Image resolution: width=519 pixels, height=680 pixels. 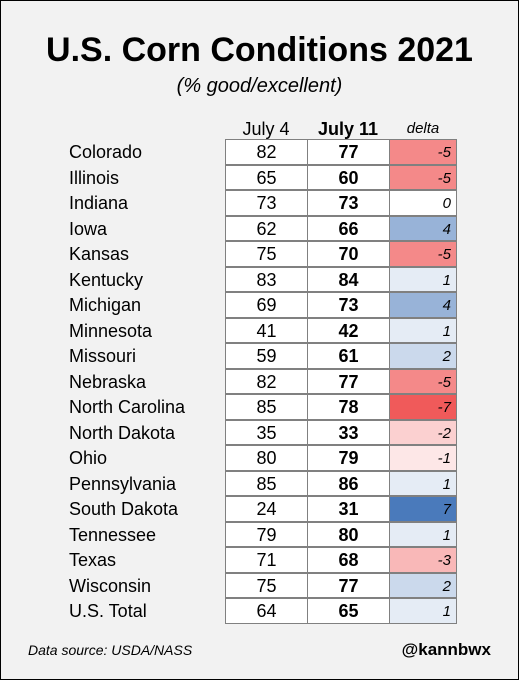 What do you see at coordinates (99, 254) in the screenshot?
I see `state-label: Kansas` at bounding box center [99, 254].